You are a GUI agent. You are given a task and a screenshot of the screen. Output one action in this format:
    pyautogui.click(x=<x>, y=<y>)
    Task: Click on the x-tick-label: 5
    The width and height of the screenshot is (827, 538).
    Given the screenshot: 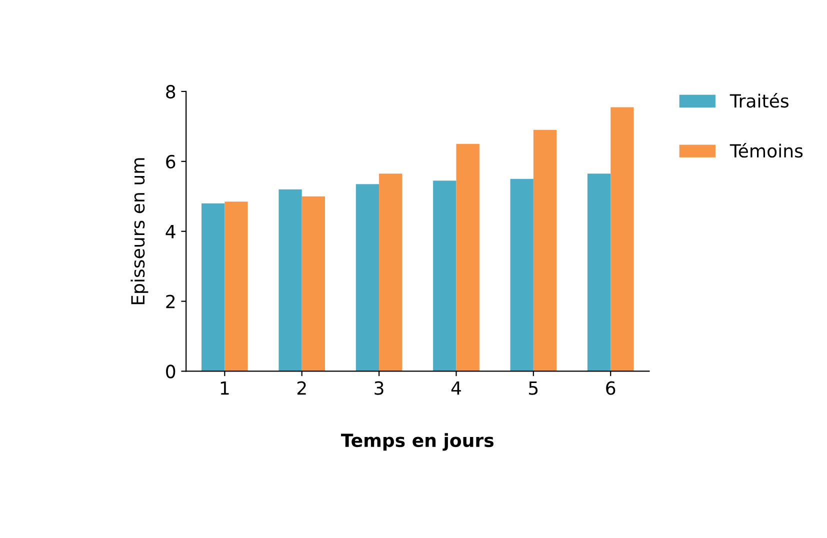 What is the action you would take?
    pyautogui.click(x=533, y=388)
    